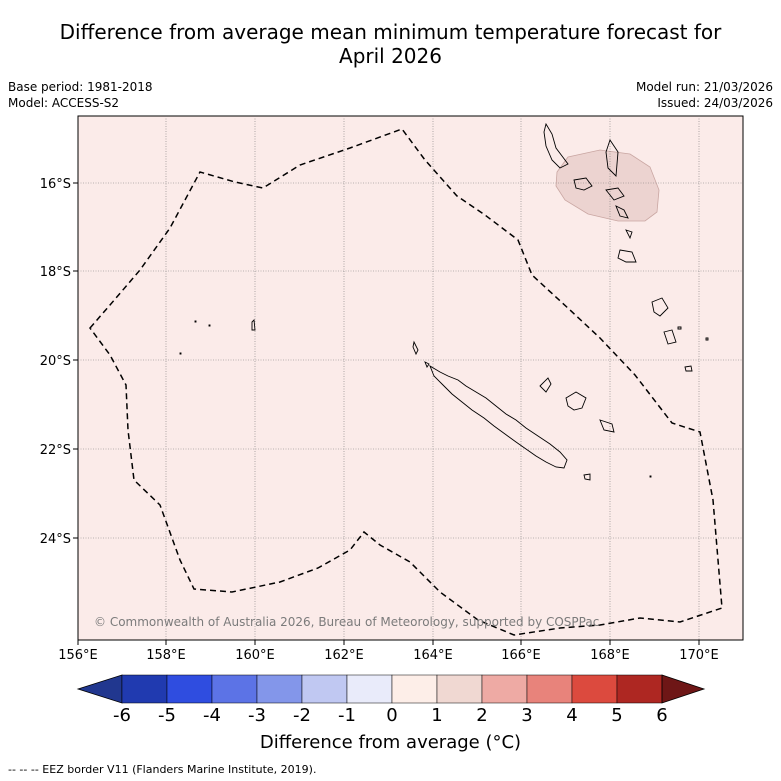 The image size is (781, 781). I want to click on colorbar-tick-label: -2, so click(302, 715).